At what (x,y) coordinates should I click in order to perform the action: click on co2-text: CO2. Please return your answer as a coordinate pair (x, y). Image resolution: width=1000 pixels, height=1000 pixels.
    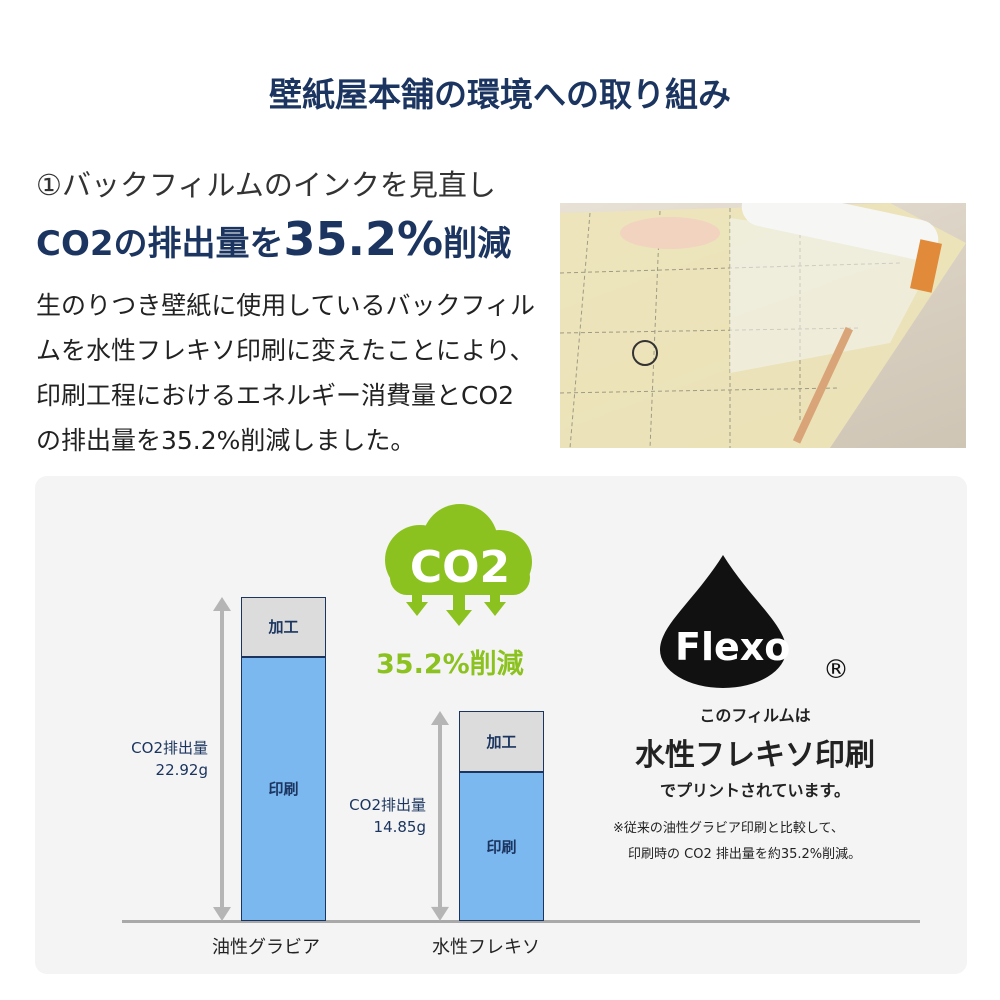
    Looking at the image, I should click on (460, 567).